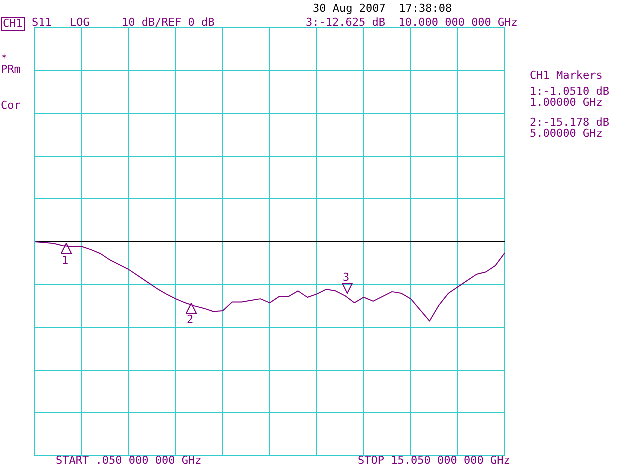 The image size is (640, 465). Describe the element at coordinates (570, 122) in the screenshot. I see `text: 2:-15.178 dB` at that location.